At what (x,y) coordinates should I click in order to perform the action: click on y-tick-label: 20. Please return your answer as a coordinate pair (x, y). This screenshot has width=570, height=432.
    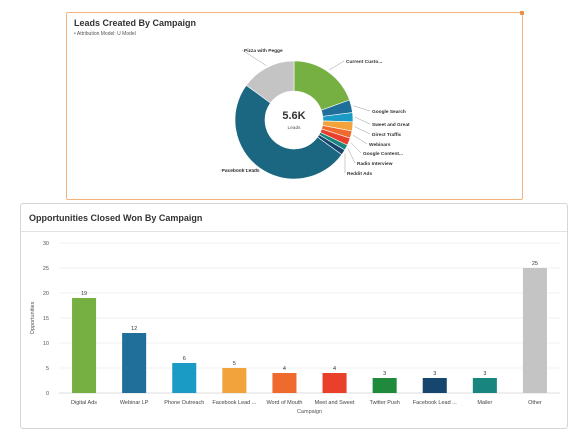
    Looking at the image, I should click on (46, 294).